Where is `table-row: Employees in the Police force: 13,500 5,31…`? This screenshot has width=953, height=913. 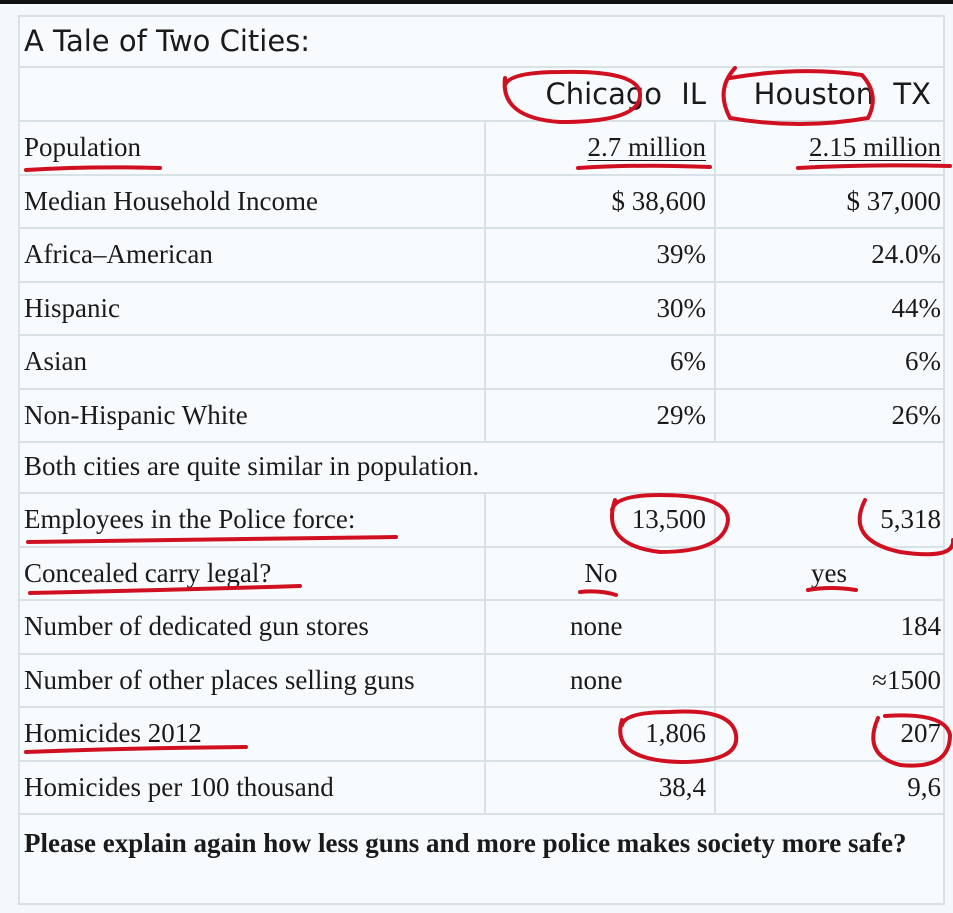 table-row: Employees in the Police force: 13,500 5,31… is located at coordinates (481, 521).